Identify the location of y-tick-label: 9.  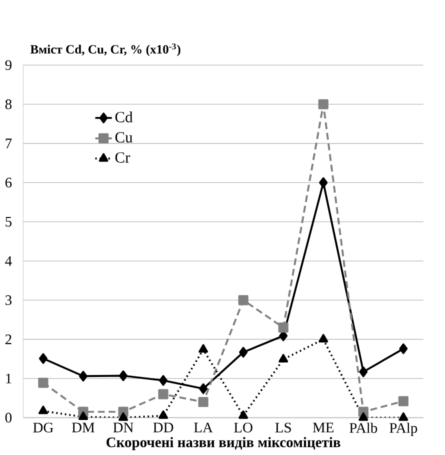
(8, 65).